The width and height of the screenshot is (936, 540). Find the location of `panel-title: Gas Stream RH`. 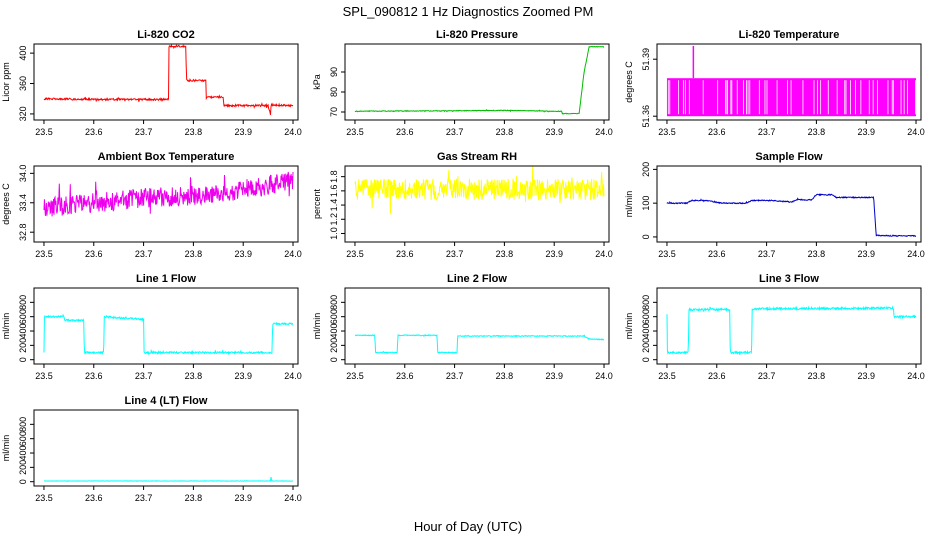

panel-title: Gas Stream RH is located at coordinates (477, 157).